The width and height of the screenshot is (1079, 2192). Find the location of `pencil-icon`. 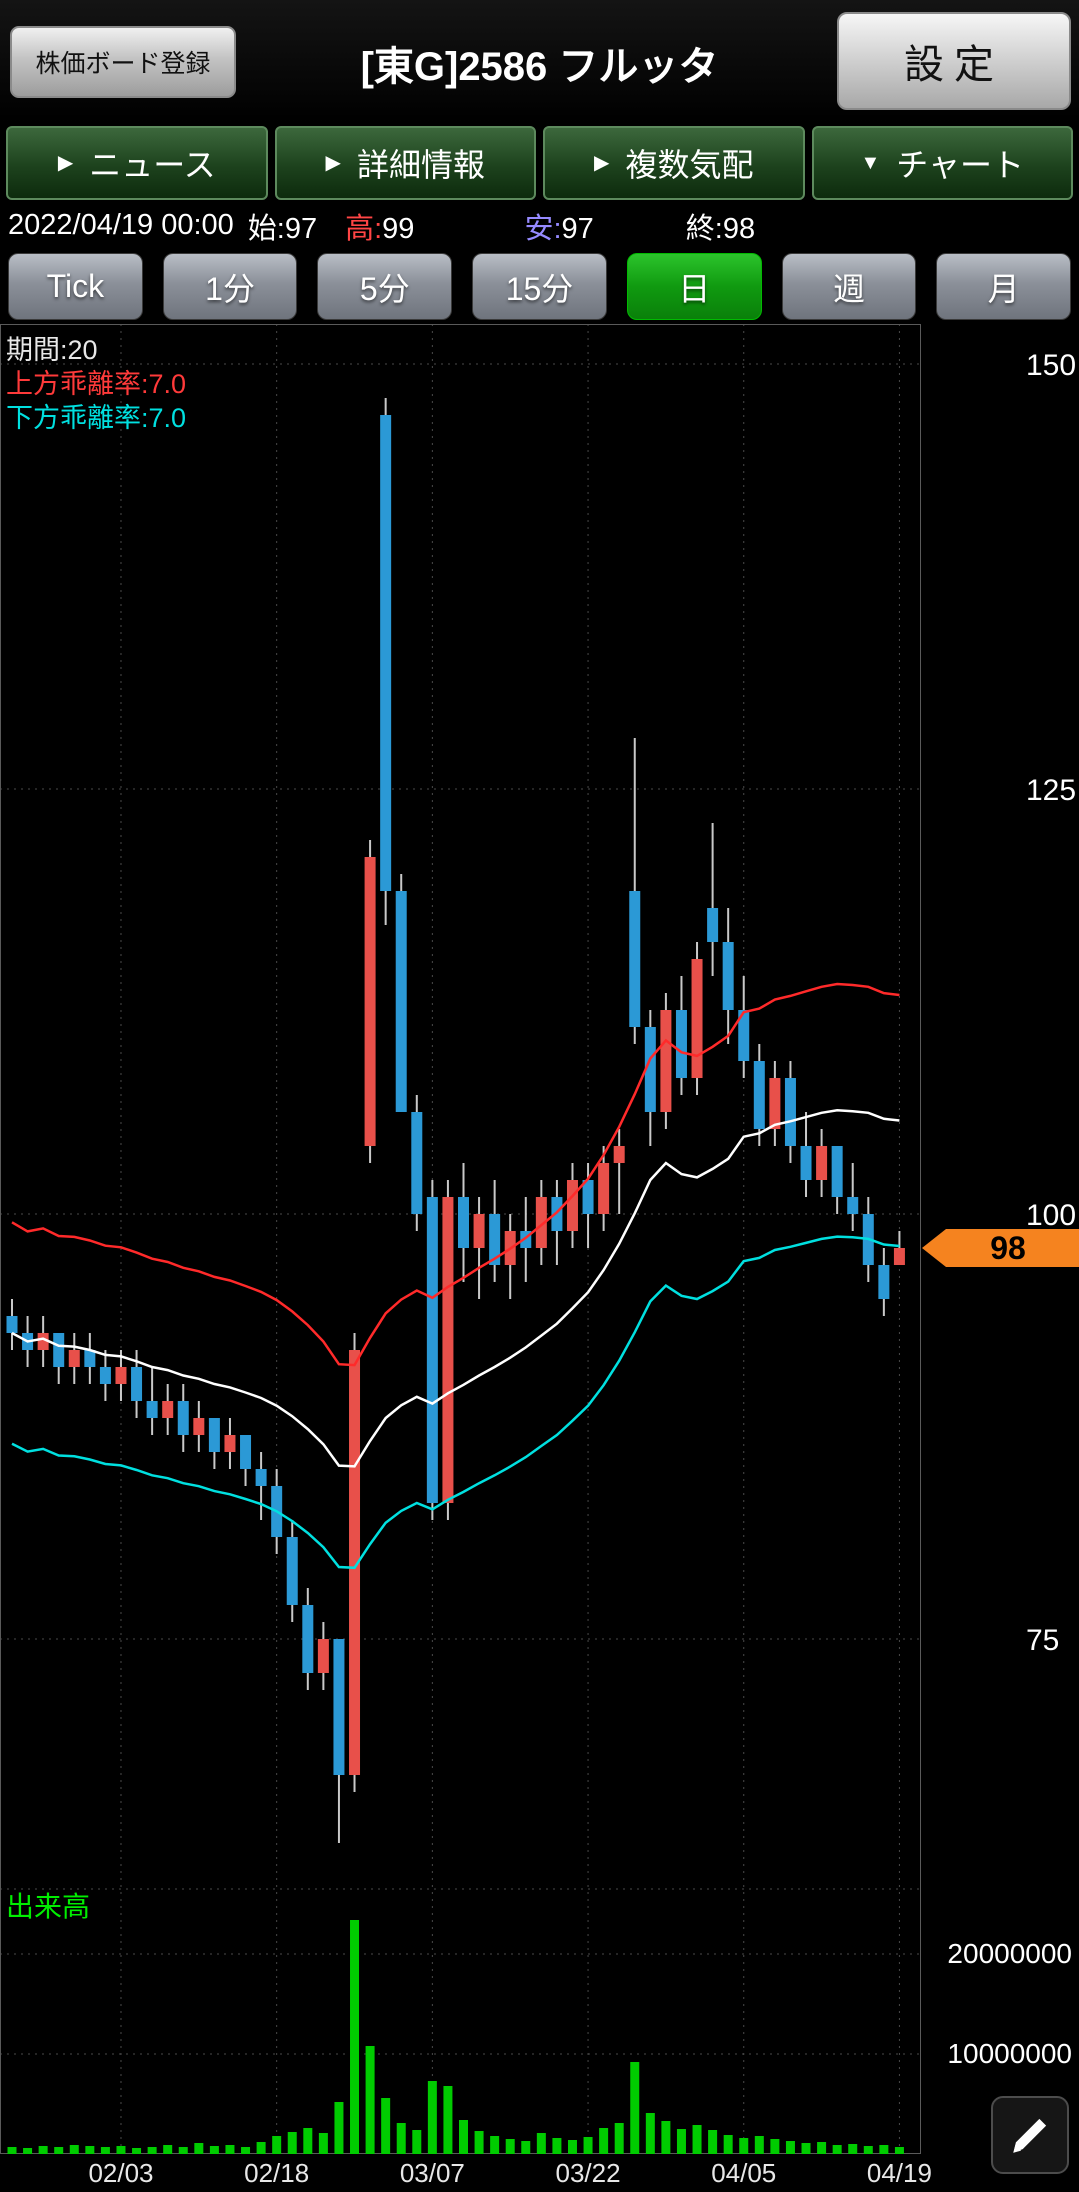

pencil-icon is located at coordinates (1030, 2135).